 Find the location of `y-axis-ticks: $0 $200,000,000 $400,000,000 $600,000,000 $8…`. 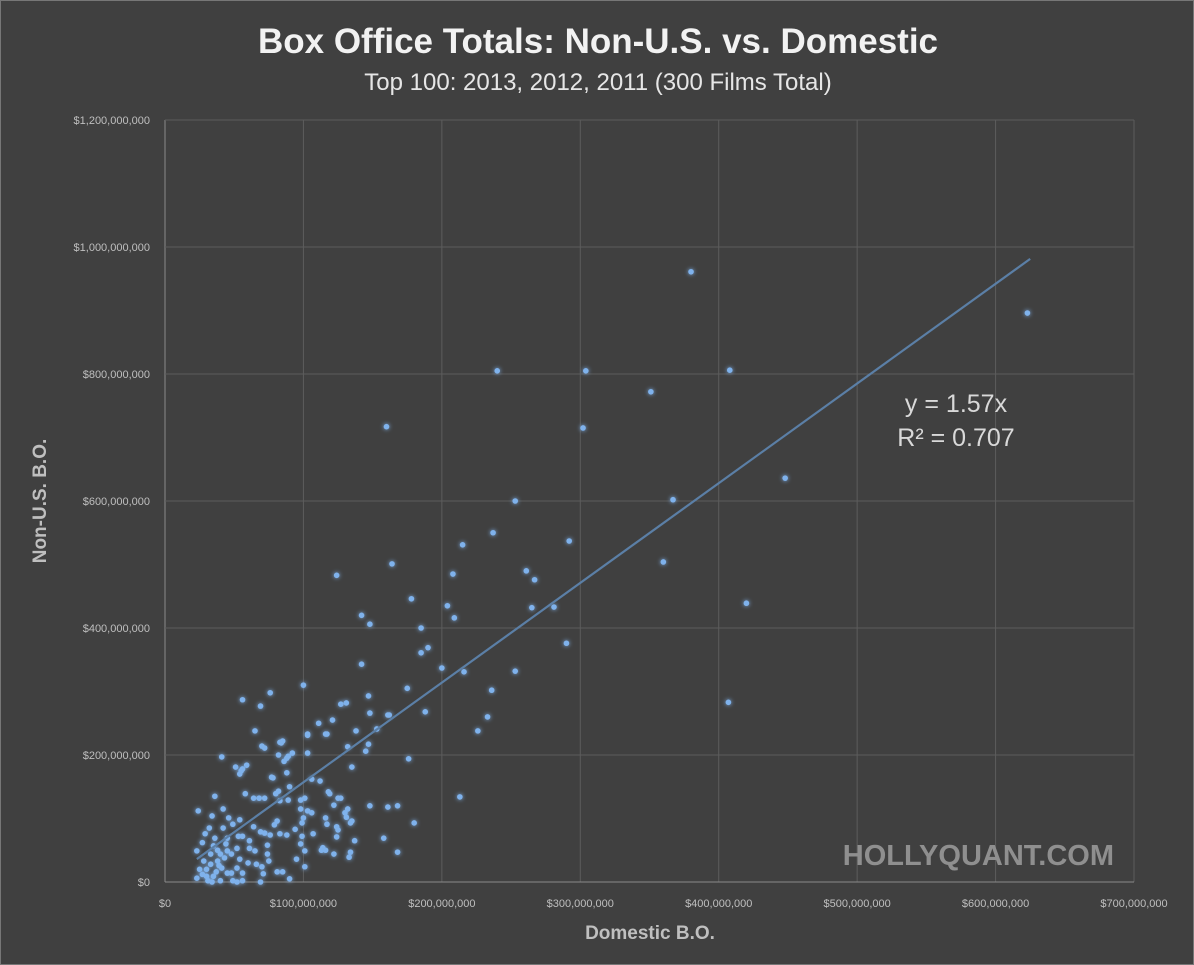

y-axis-ticks: $0 $200,000,000 $400,000,000 $600,000,000 $8… is located at coordinates (112, 502).